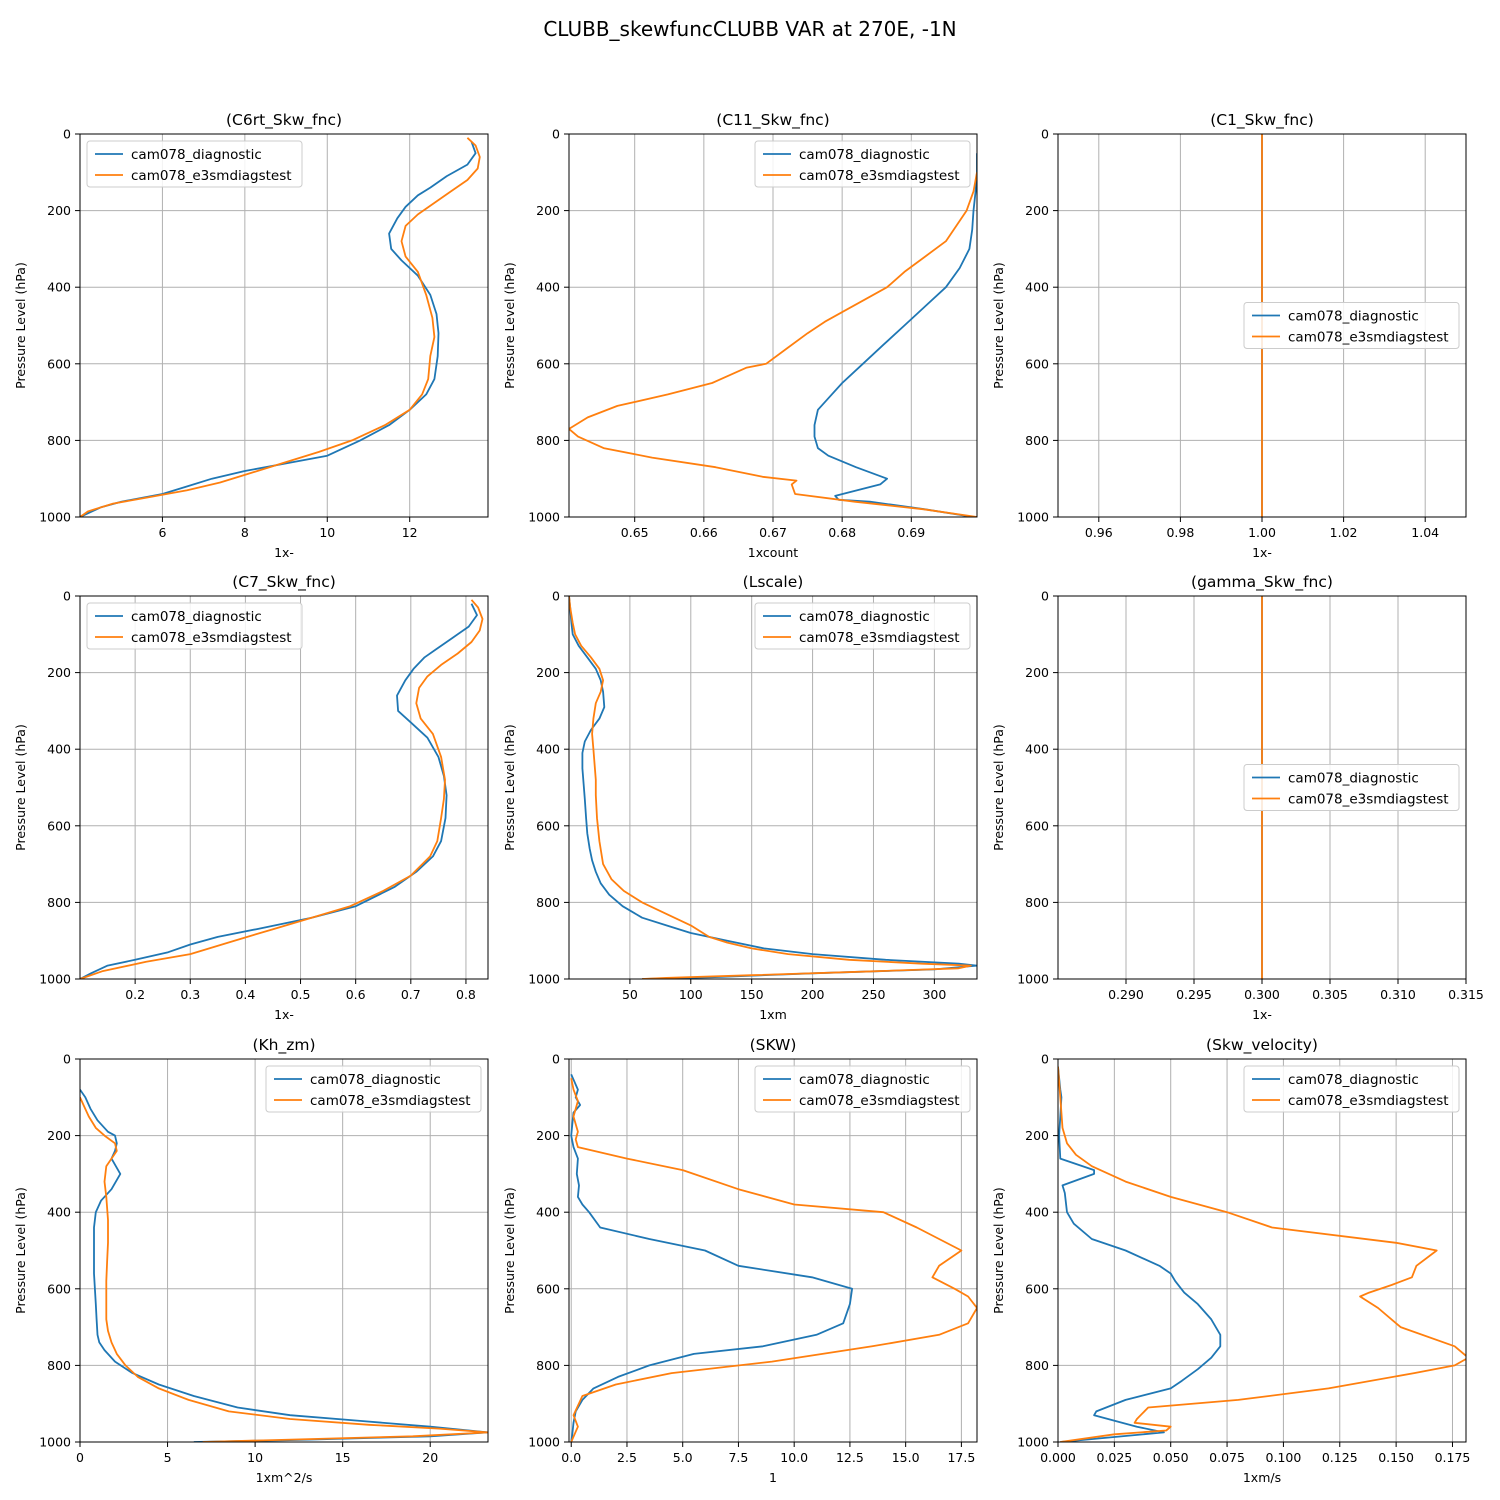 The height and width of the screenshot is (1500, 1500). Describe the element at coordinates (301, 994) in the screenshot. I see `x-tick-label: 0.5` at that location.